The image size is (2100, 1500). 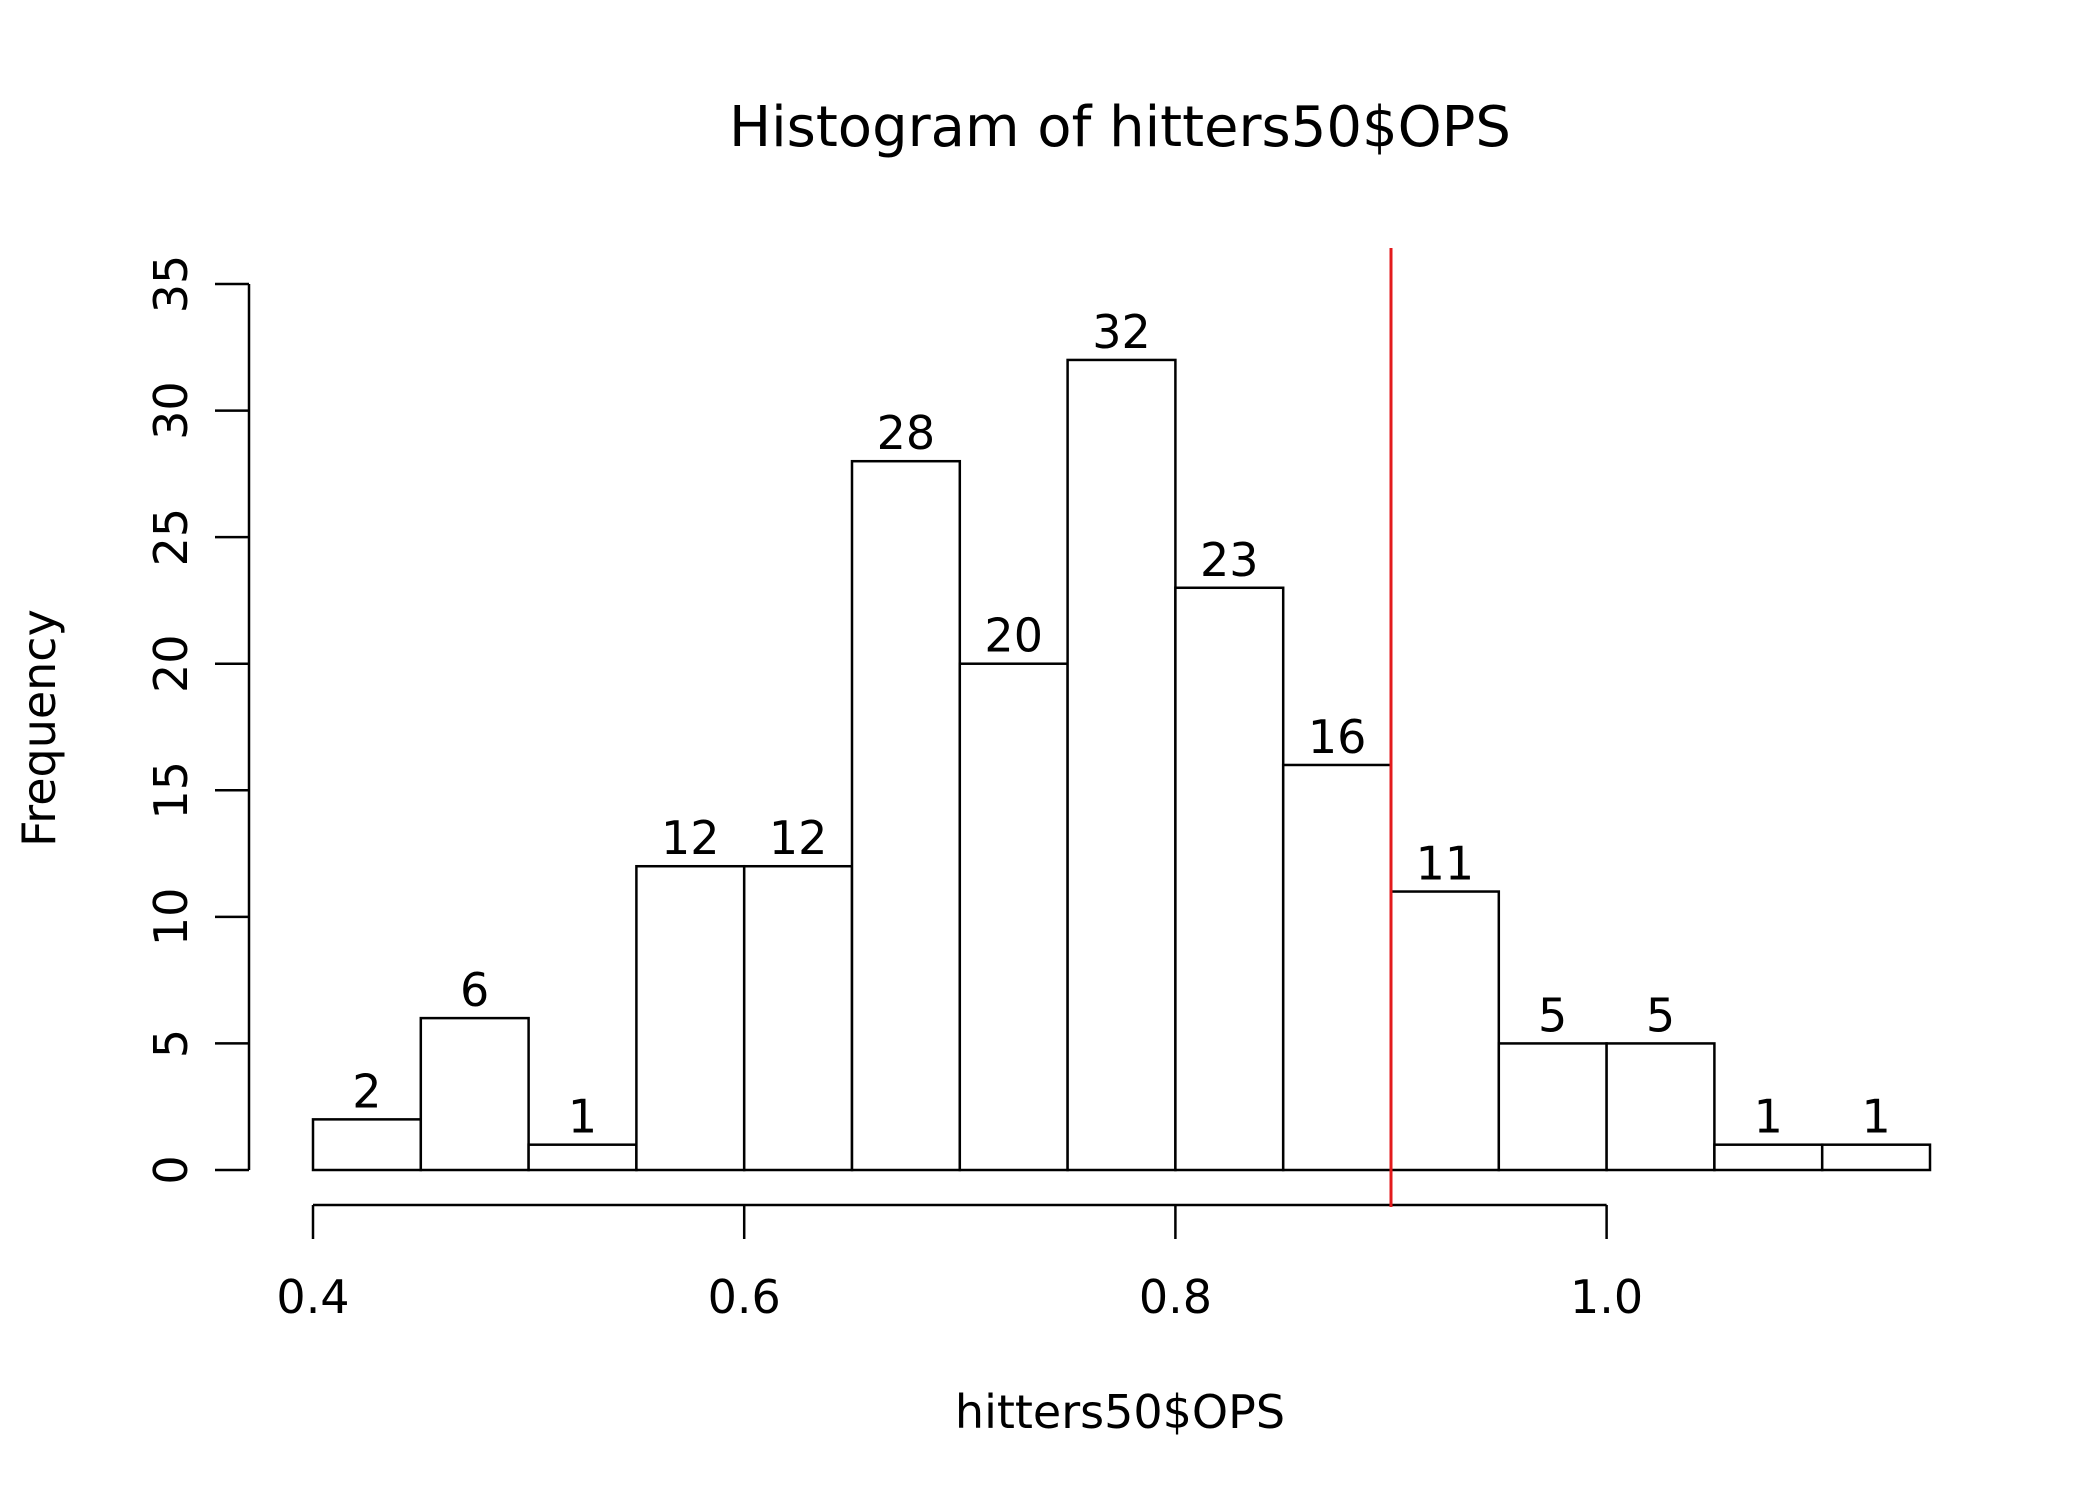 I want to click on bar-data-label: 16, so click(x=1337, y=737).